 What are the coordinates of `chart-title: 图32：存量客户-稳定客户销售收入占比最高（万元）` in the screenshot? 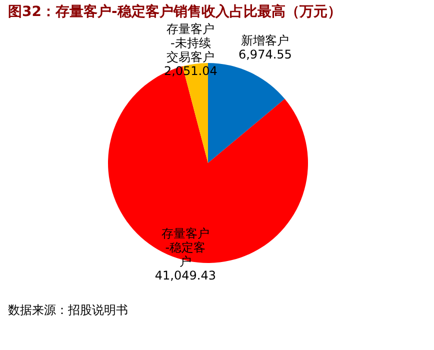 It's located at (175, 11).